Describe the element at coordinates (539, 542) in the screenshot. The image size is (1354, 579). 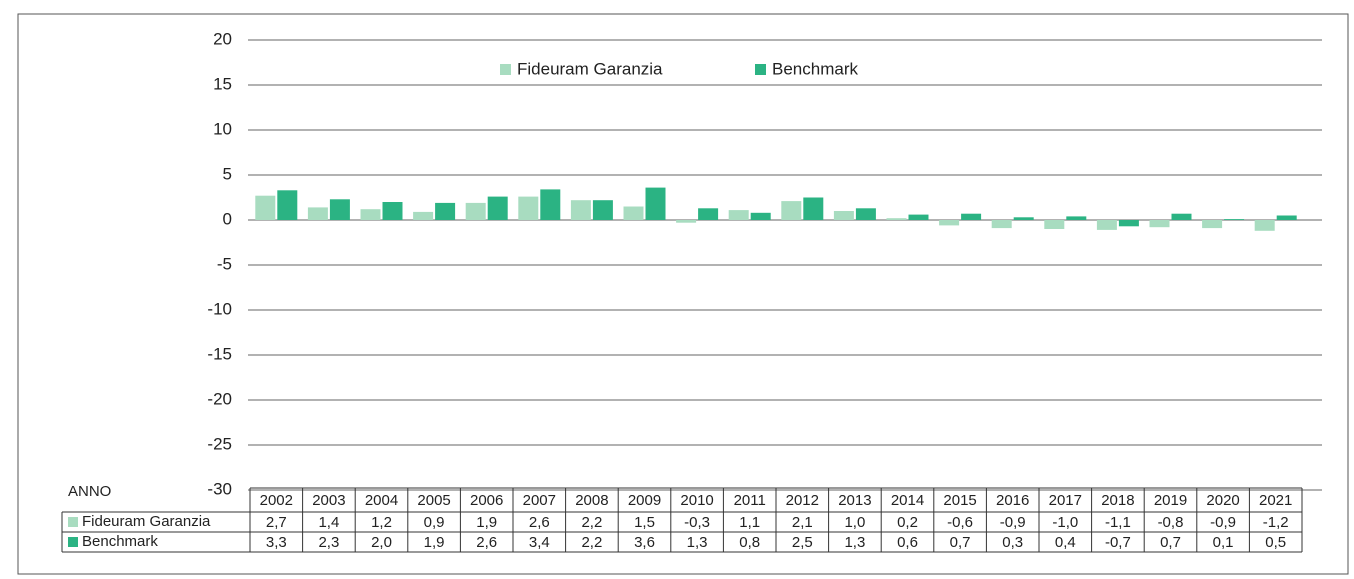
I see `data-label: 3,4` at that location.